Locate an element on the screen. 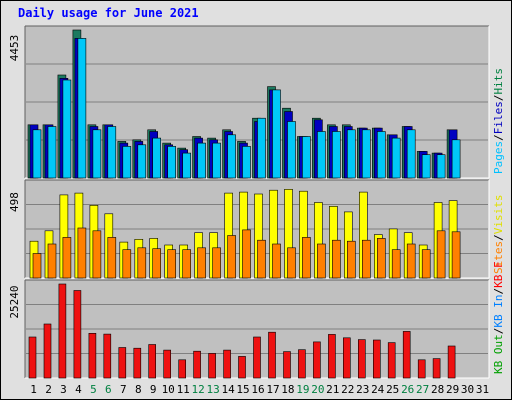 The image size is (512, 400). x-tick-day-24: 24 is located at coordinates (378, 389).